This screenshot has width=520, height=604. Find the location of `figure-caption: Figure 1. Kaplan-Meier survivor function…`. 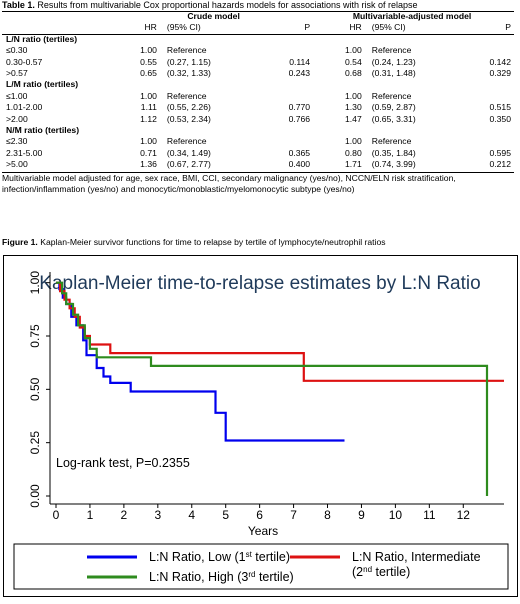

figure-caption: Figure 1. Kaplan-Meier survivor function… is located at coordinates (194, 242).